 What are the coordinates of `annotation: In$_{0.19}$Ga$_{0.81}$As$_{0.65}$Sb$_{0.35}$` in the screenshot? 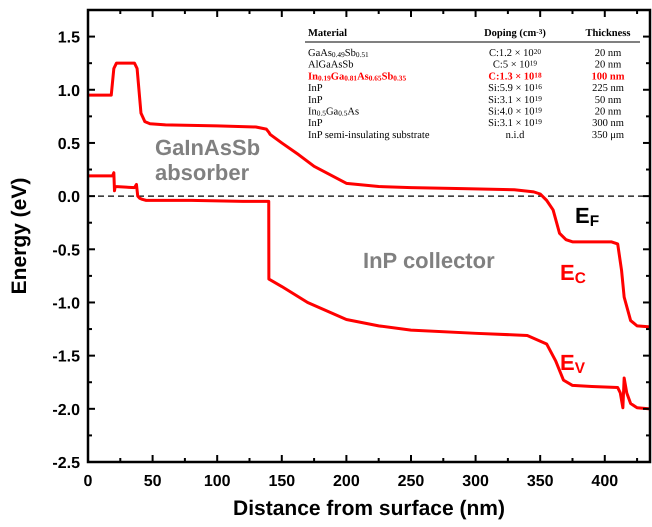 It's located at (357, 77).